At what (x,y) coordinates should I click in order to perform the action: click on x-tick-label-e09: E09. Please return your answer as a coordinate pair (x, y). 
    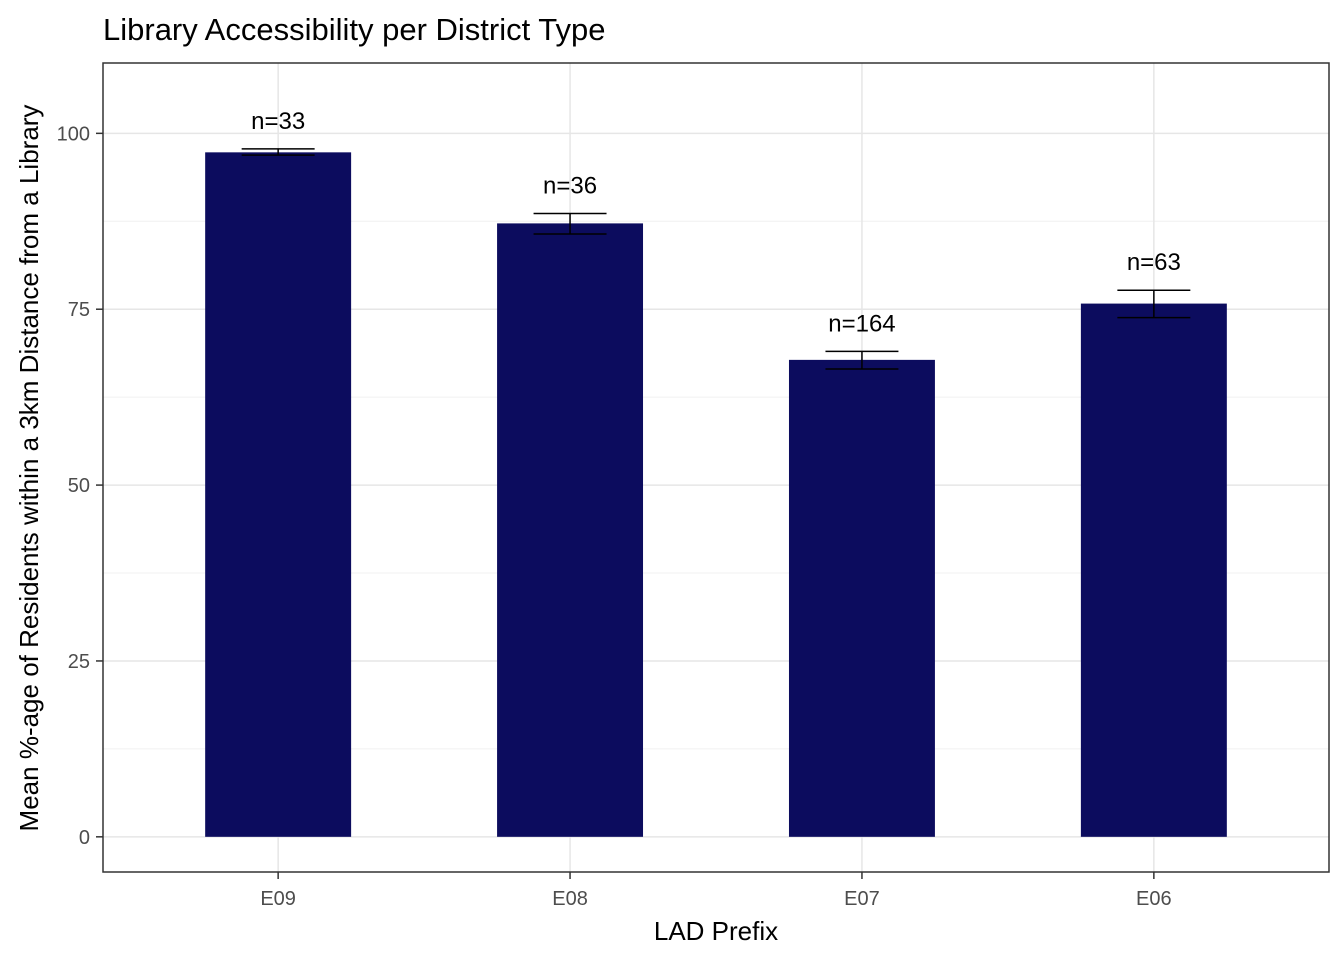
    Looking at the image, I should click on (278, 899).